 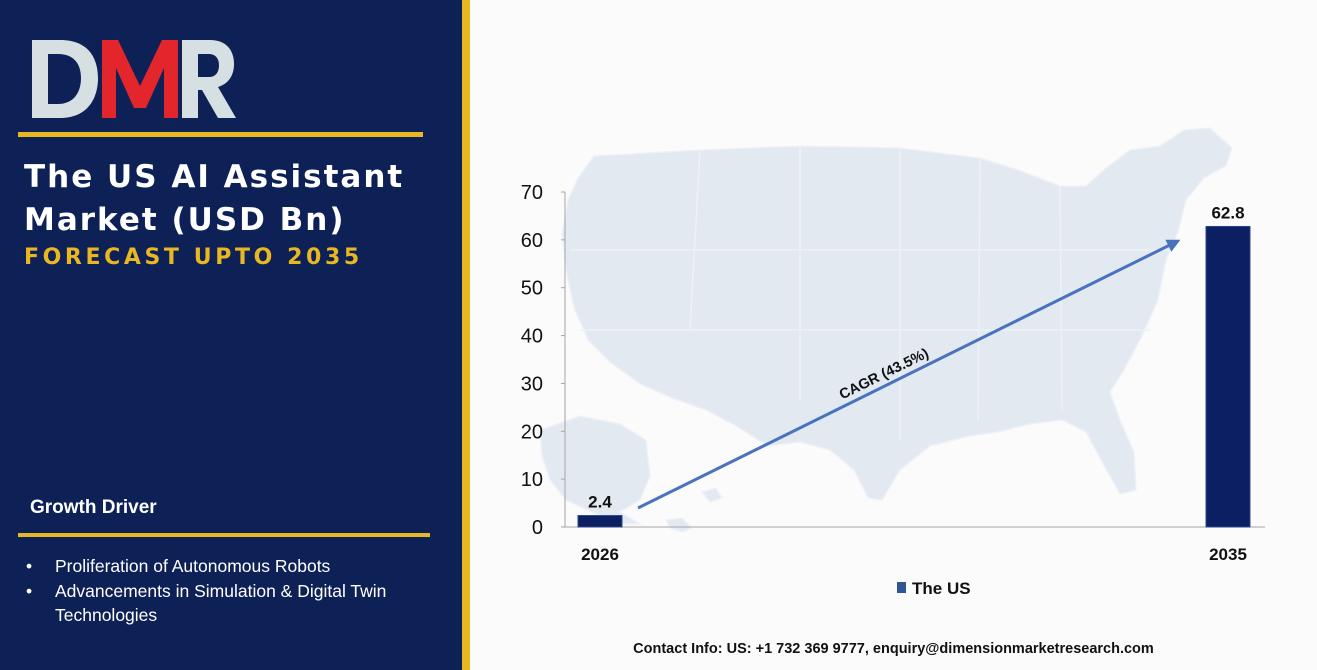 What do you see at coordinates (532, 241) in the screenshot?
I see `y-tick-label: 60` at bounding box center [532, 241].